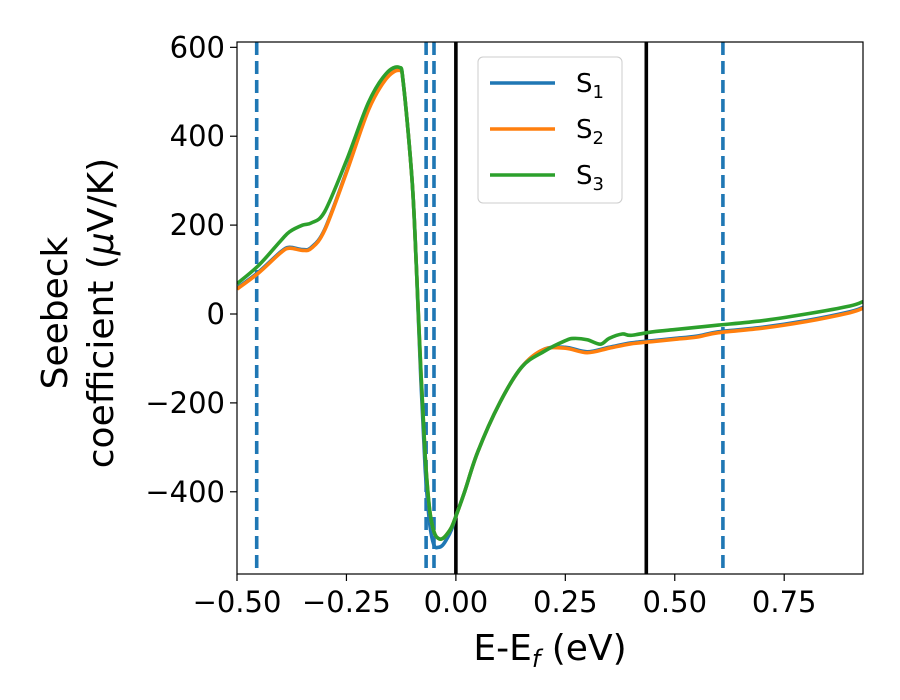 This screenshot has height=700, width=900. I want to click on y-axis-label-line2: coefficient (μV/K), so click(101, 313).